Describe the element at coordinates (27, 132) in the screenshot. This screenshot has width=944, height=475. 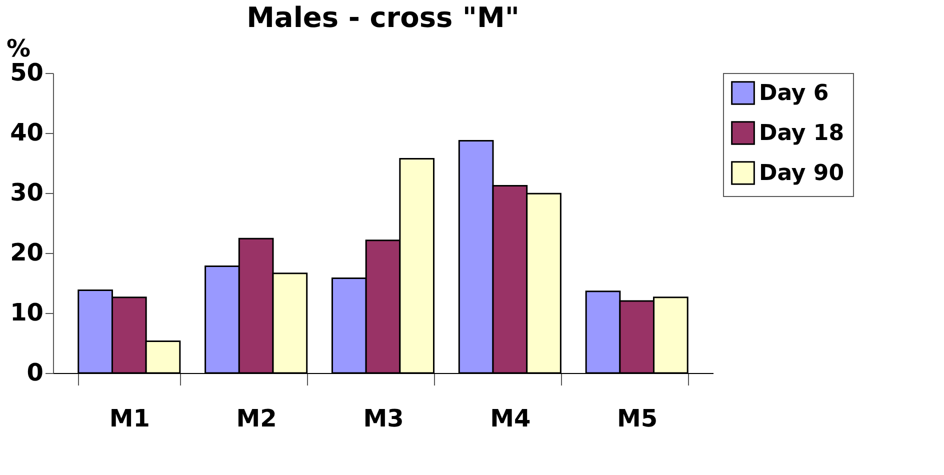
I see `y-tick-label: 40` at that location.